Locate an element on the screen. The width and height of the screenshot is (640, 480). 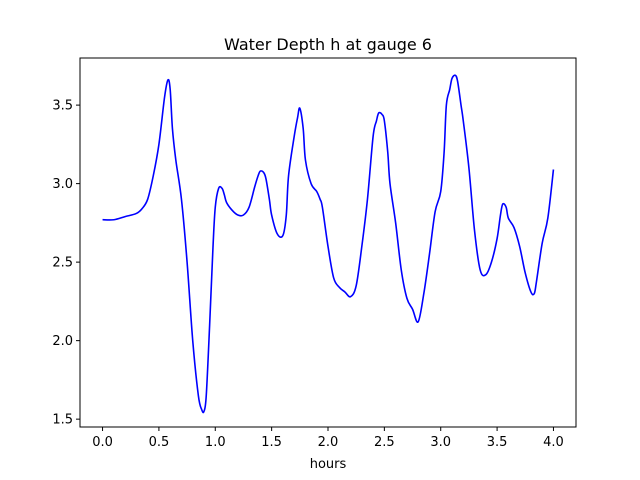
x-tick-label: 4.0 is located at coordinates (553, 442).